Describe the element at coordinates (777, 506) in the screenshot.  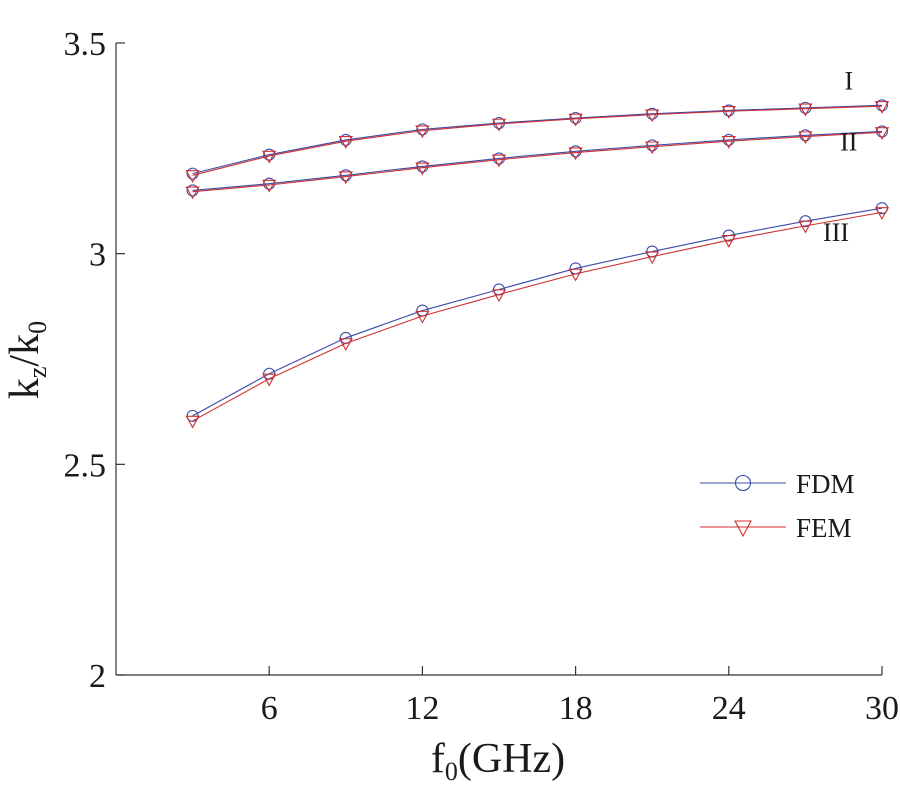
I see `legend: FDM FEM` at that location.